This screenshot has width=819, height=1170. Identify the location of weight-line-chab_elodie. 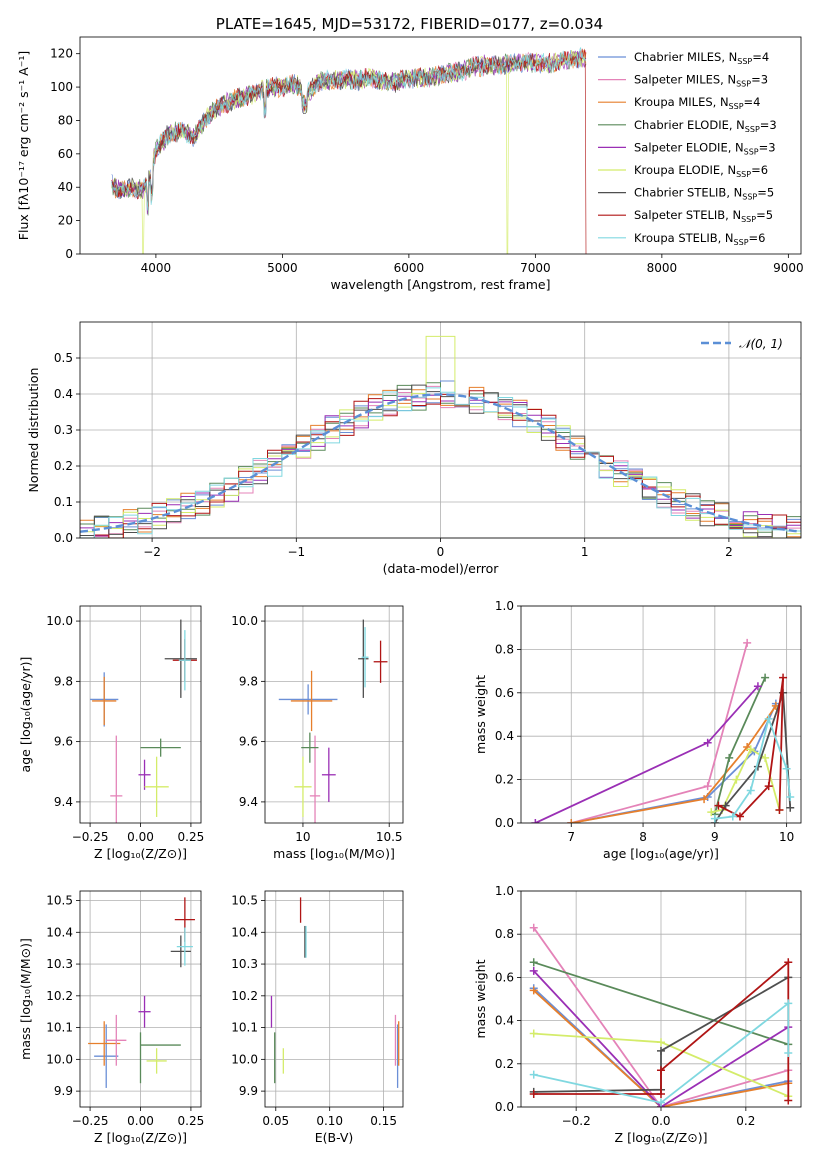
(661, 1003).